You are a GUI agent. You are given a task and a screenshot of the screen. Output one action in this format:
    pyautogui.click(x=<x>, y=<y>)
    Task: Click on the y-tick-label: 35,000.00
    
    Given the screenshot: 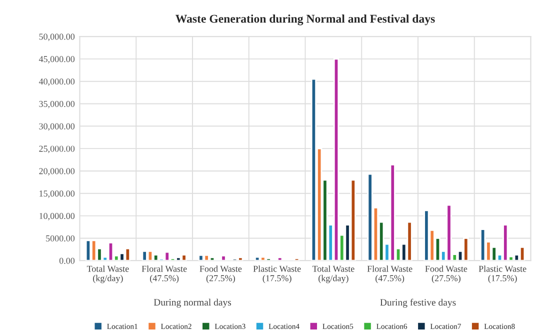 What is the action you would take?
    pyautogui.click(x=57, y=104)
    